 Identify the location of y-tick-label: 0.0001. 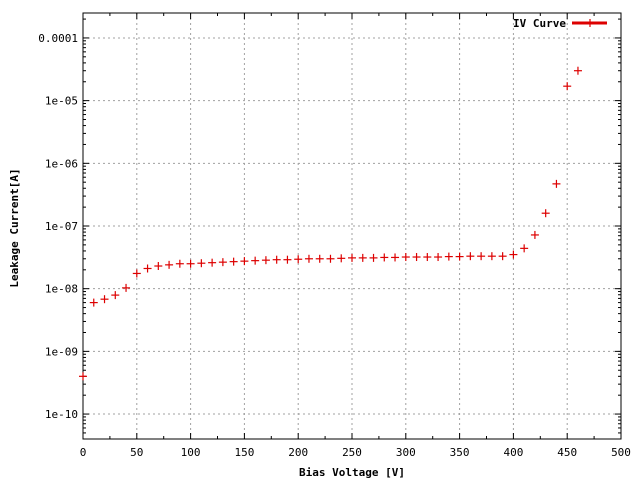
(58, 38).